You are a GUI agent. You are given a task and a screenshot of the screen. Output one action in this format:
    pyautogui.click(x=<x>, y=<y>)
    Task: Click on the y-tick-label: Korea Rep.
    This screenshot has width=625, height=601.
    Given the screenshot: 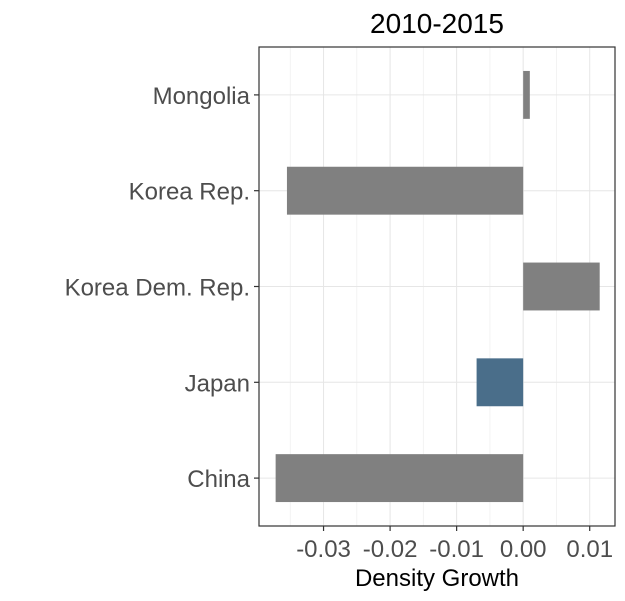 What is the action you would take?
    pyautogui.click(x=189, y=192)
    